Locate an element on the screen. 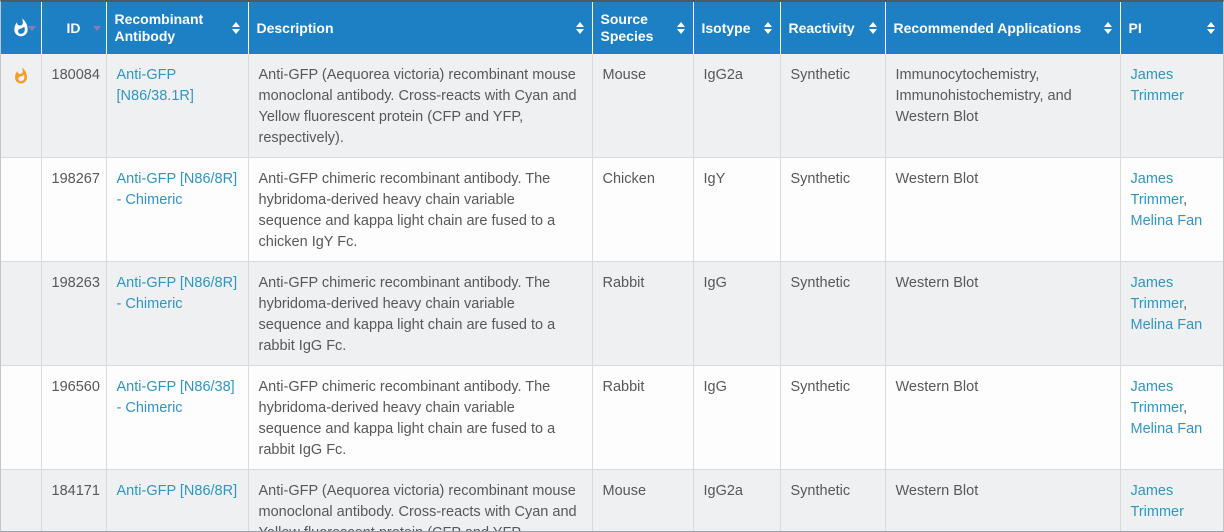  header-hot is located at coordinates (21, 28).